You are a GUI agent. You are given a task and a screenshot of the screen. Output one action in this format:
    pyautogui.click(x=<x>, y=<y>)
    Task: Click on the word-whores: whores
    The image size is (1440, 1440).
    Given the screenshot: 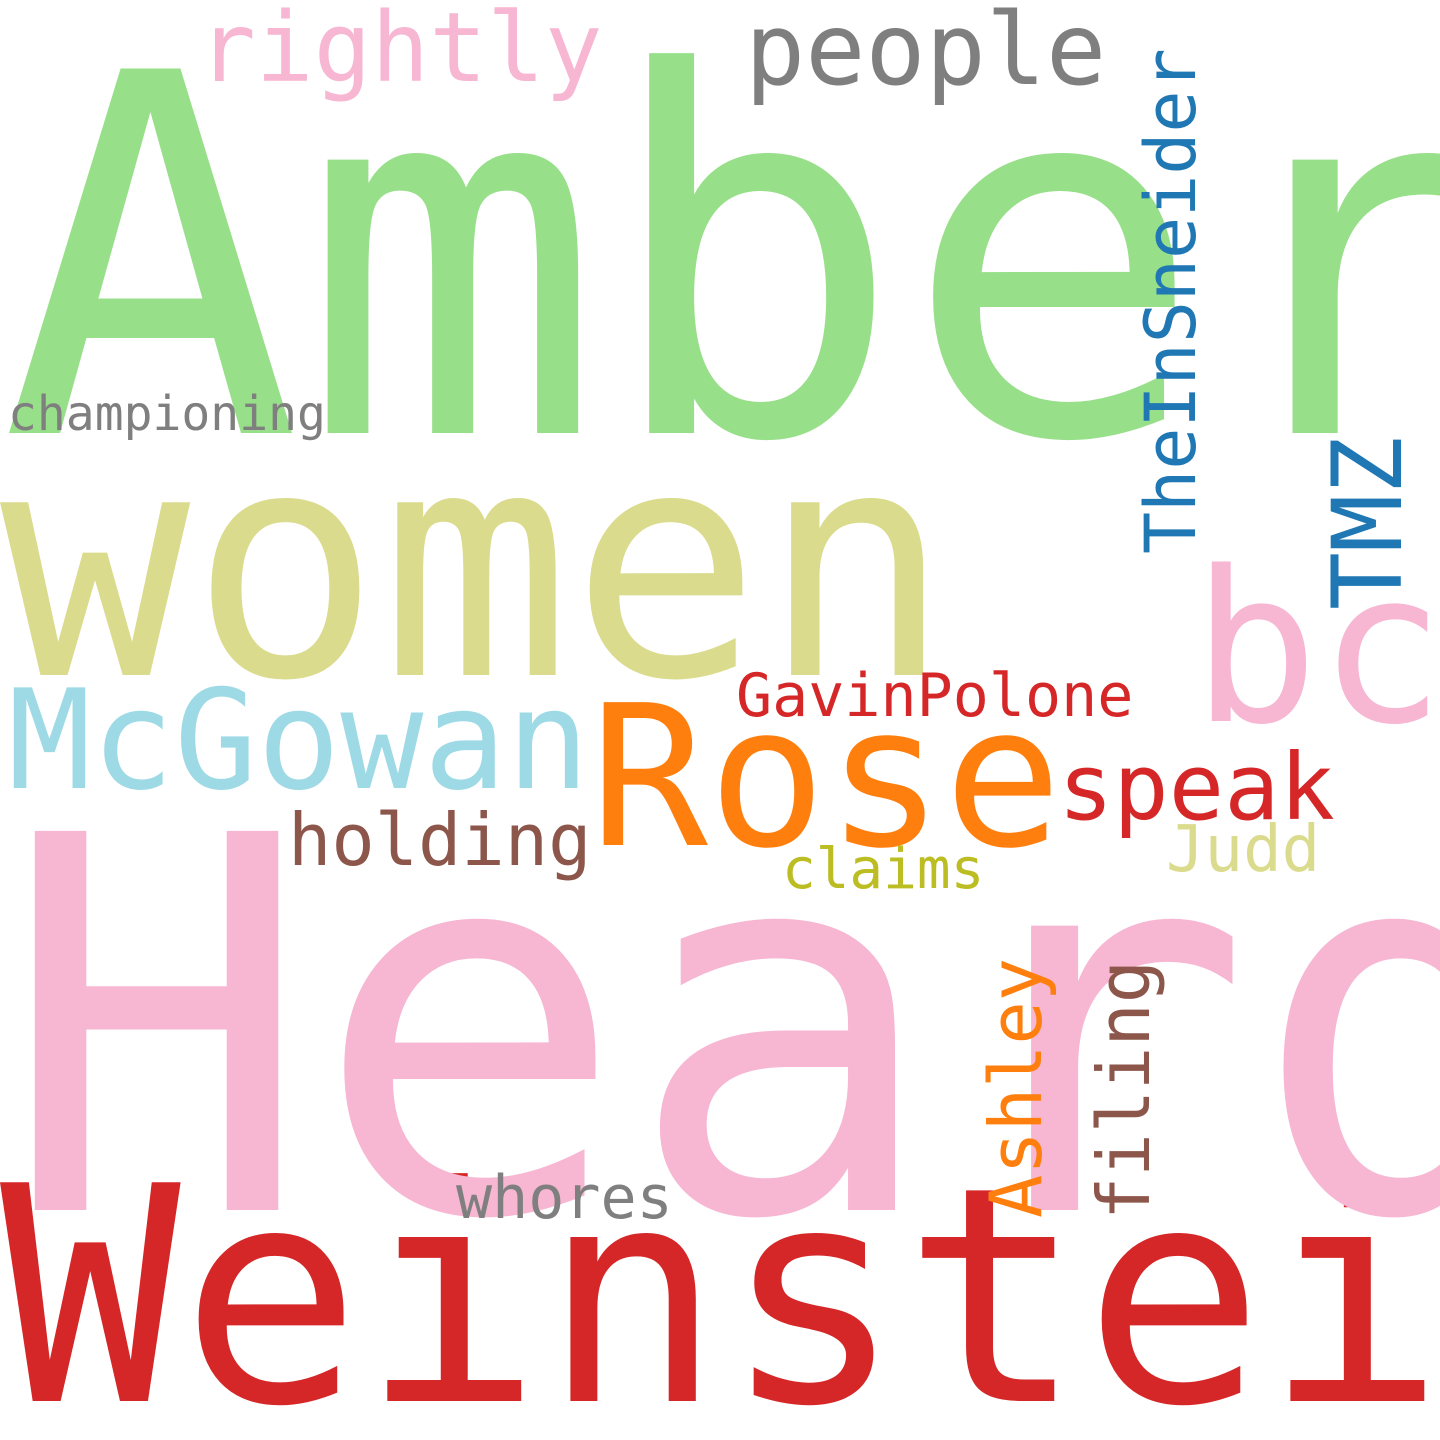 What is the action you would take?
    pyautogui.click(x=564, y=1198)
    